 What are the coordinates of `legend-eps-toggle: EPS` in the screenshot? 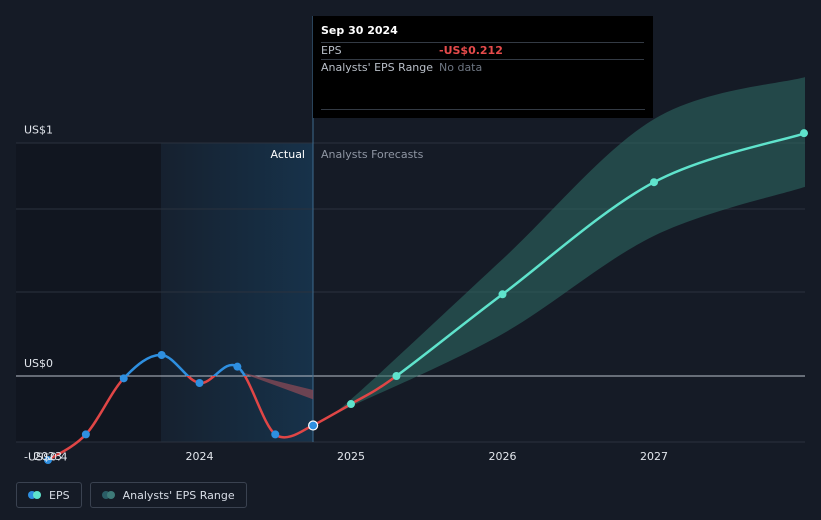 It's located at (49, 495).